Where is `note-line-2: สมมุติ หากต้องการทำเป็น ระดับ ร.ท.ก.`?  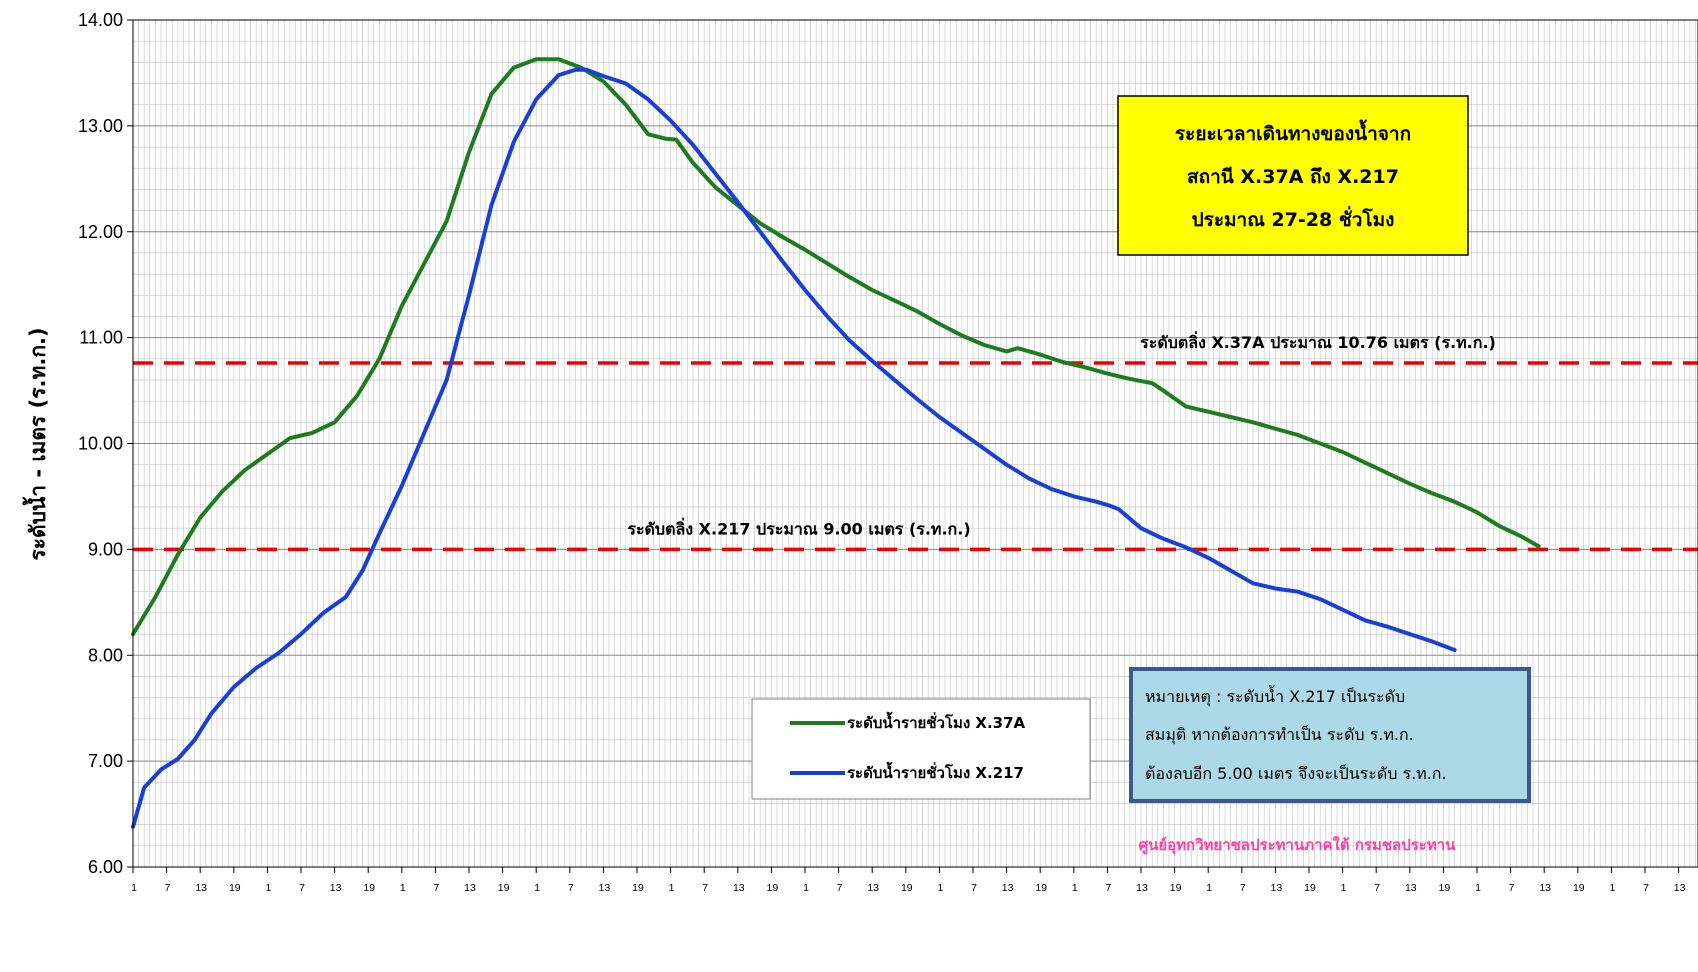
note-line-2: สมมุติ หากต้องการทำเป็น ระดับ ร.ท.ก. is located at coordinates (1279, 734).